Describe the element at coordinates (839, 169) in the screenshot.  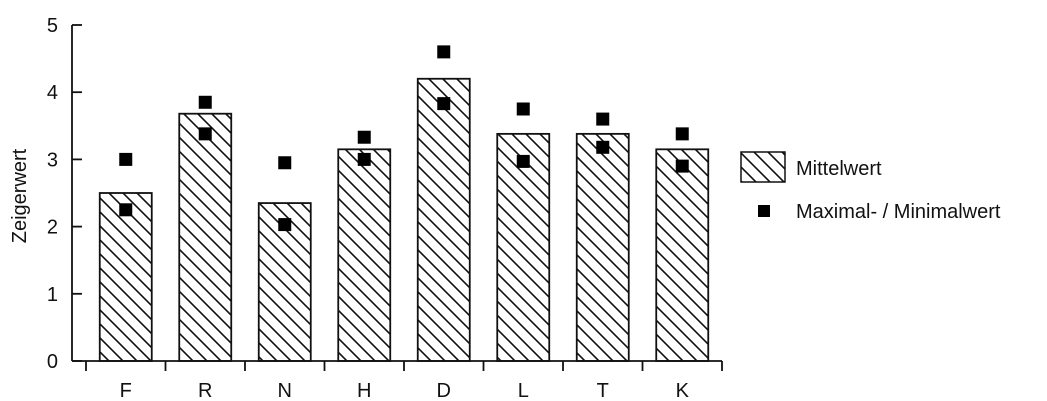
I see `legend-mean-label: Mittelwert` at that location.